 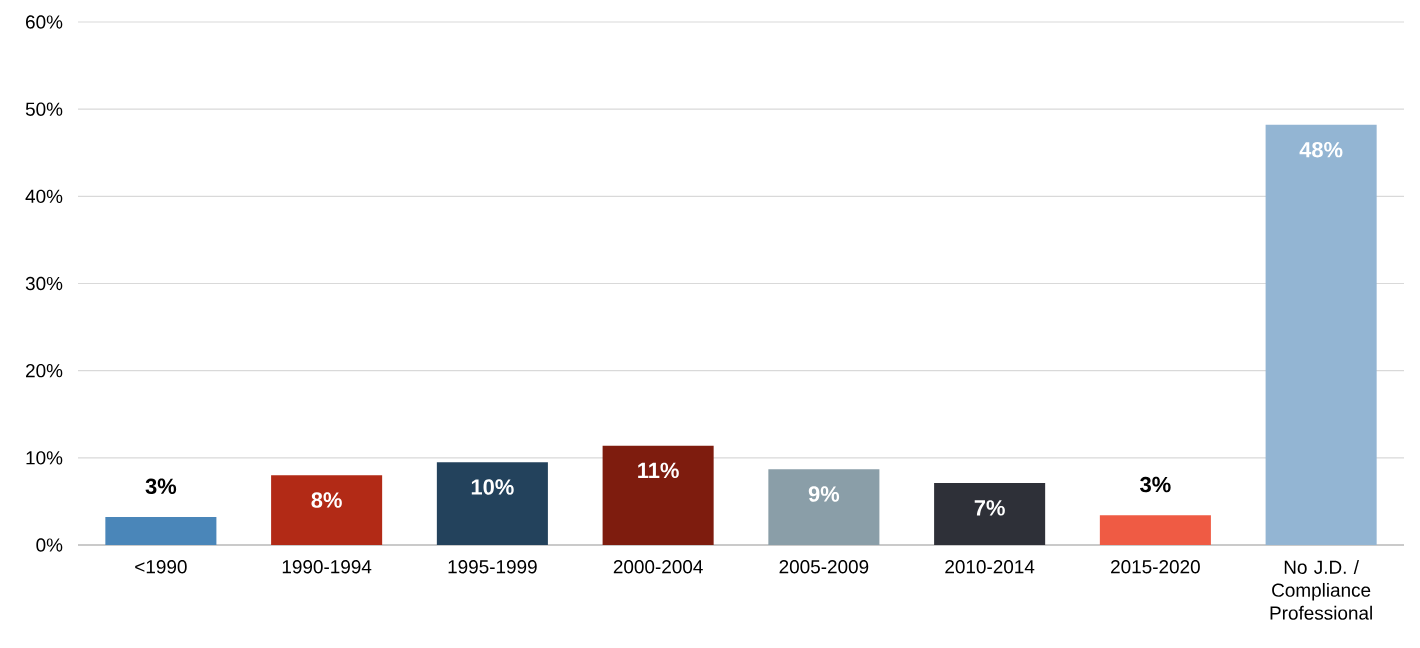 What do you see at coordinates (44, 109) in the screenshot?
I see `y-tick-label: 50%` at bounding box center [44, 109].